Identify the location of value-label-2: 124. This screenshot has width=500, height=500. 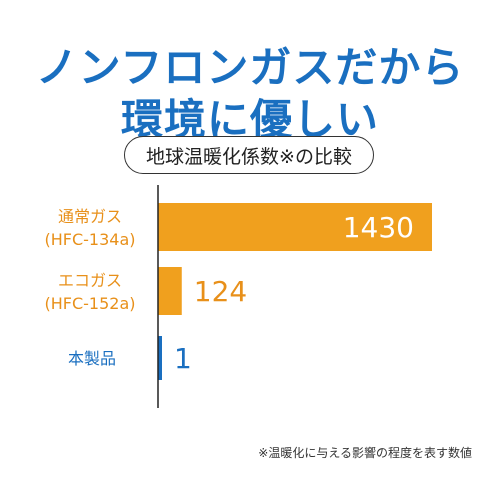
(220, 291).